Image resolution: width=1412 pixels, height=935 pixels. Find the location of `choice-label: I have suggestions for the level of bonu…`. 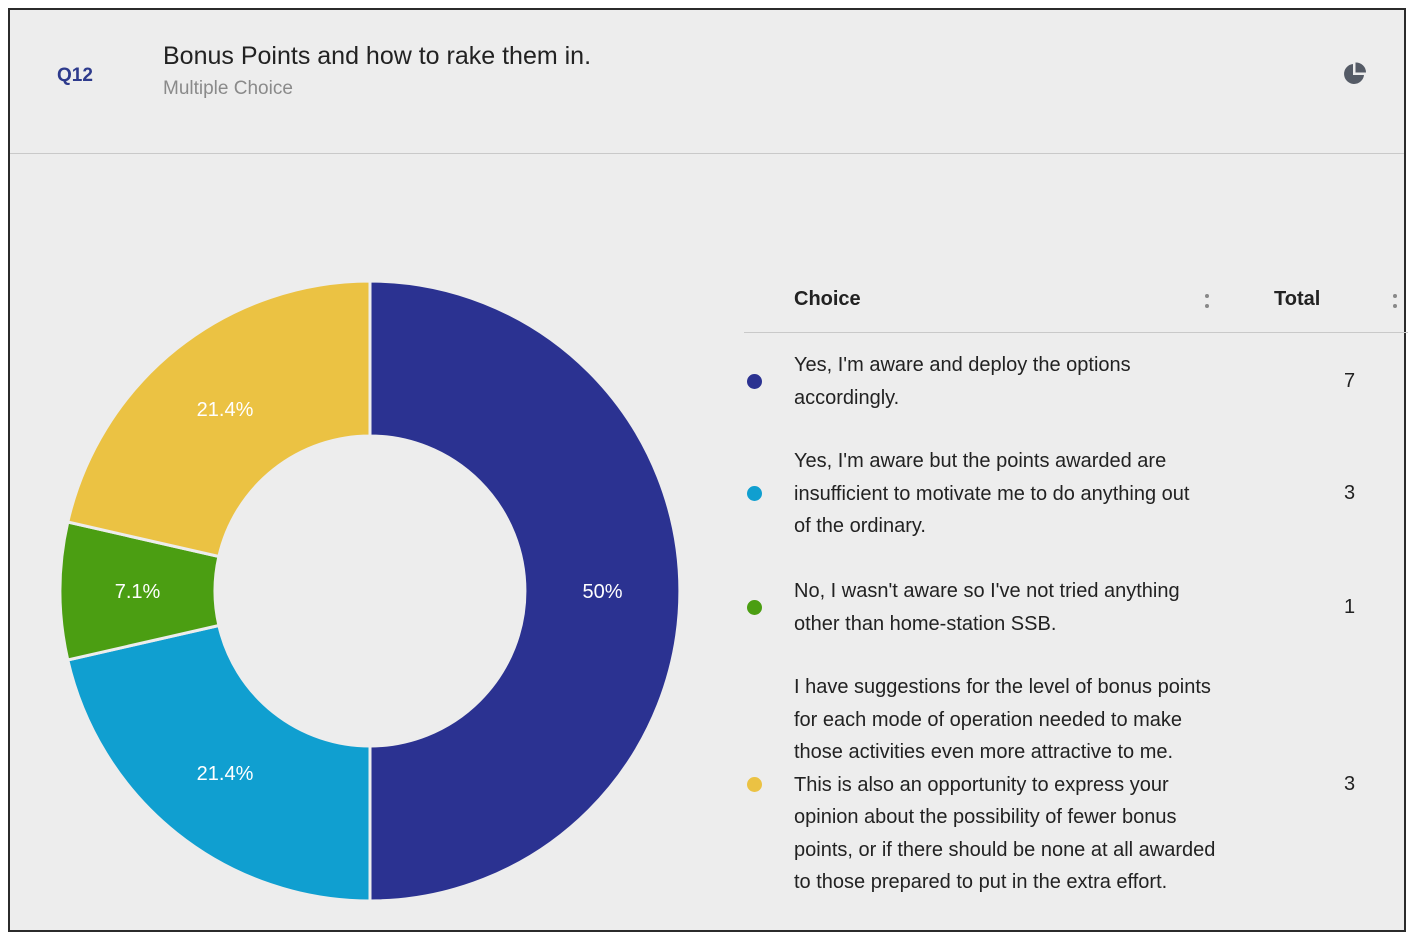

choice-label: I have suggestions for the level of bonu… is located at coordinates (1005, 784).